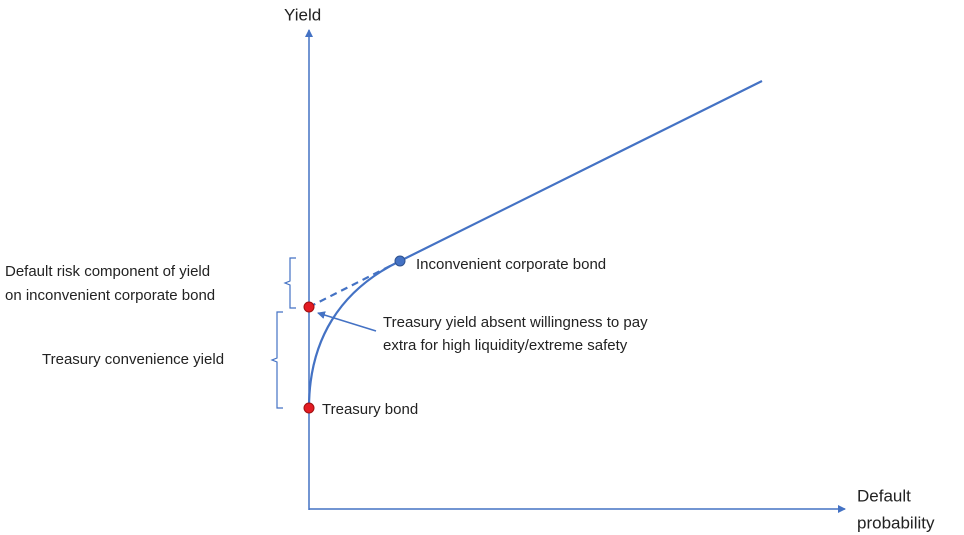 This screenshot has width=964, height=535. What do you see at coordinates (505, 345) in the screenshot?
I see `annotation: extra for high liquidity/extreme safety` at bounding box center [505, 345].